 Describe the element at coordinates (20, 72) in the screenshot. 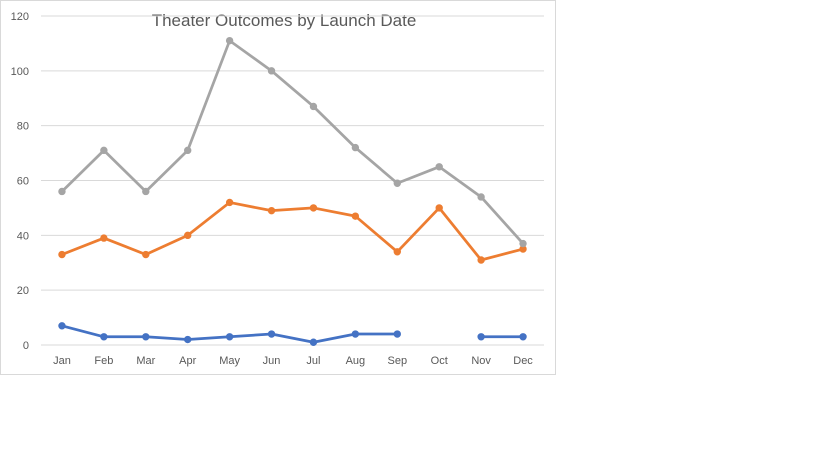

I see `y-tick-label: 100` at that location.